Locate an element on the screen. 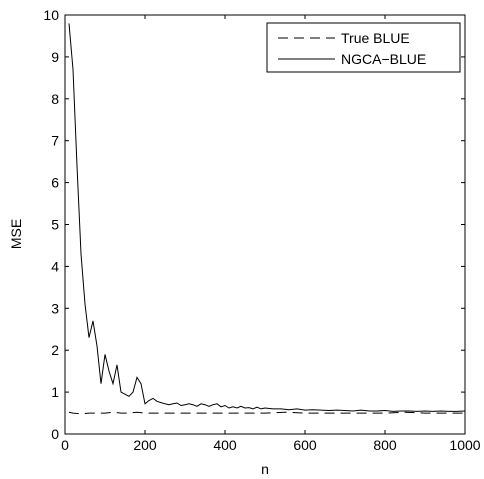 The height and width of the screenshot is (479, 484). y-tick-label: 2 is located at coordinates (55, 350).